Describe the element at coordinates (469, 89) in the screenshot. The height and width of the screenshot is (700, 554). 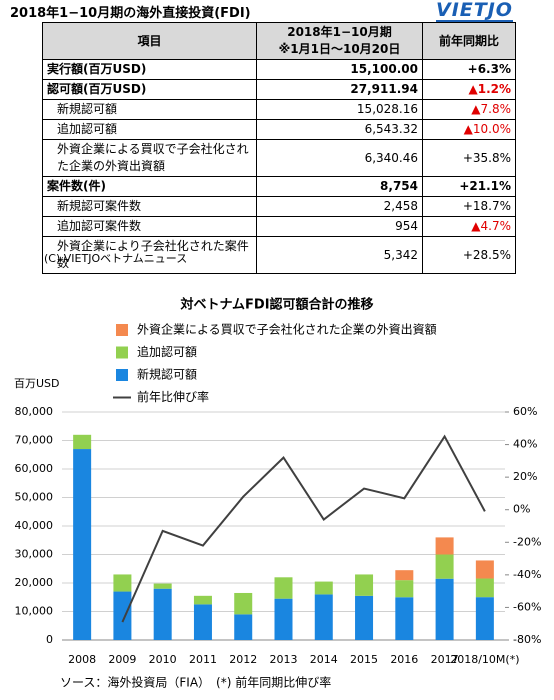
I see `row-change: ▲1.2%` at that location.